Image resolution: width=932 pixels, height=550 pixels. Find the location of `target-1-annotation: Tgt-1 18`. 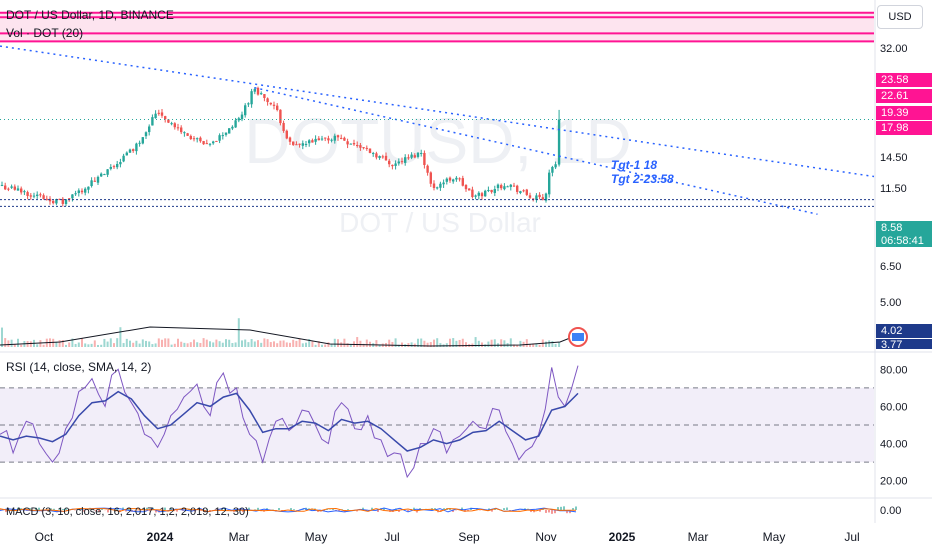

target-1-annotation: Tgt-1 18 is located at coordinates (634, 165).